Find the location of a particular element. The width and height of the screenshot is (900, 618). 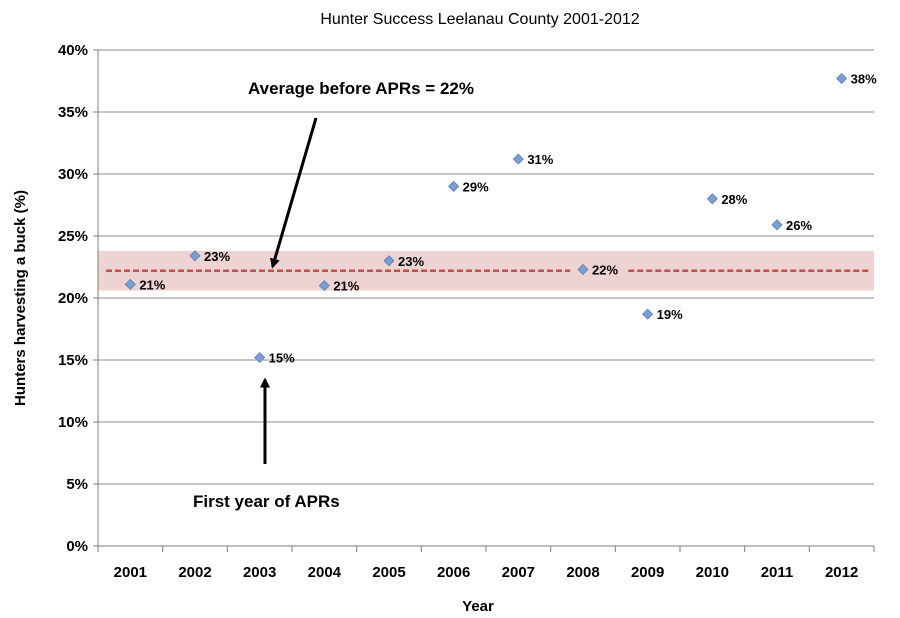

annotation-average: Average before APRs = 22% is located at coordinates (361, 88).